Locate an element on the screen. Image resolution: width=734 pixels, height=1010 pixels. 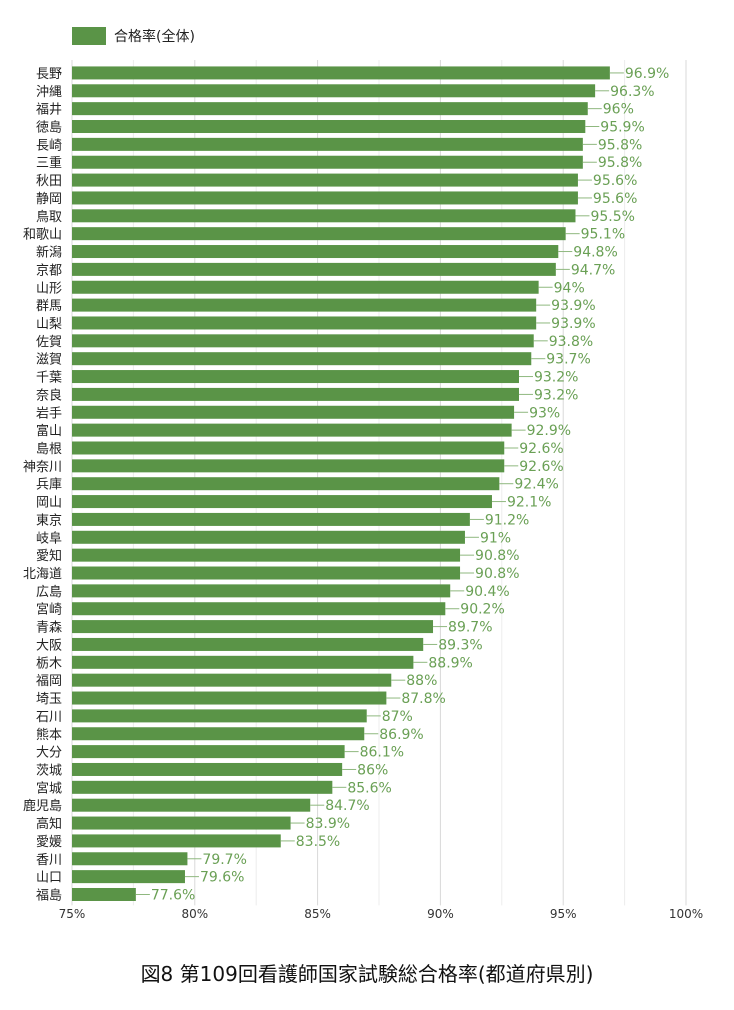
category-label: 神奈川 is located at coordinates (42, 467).